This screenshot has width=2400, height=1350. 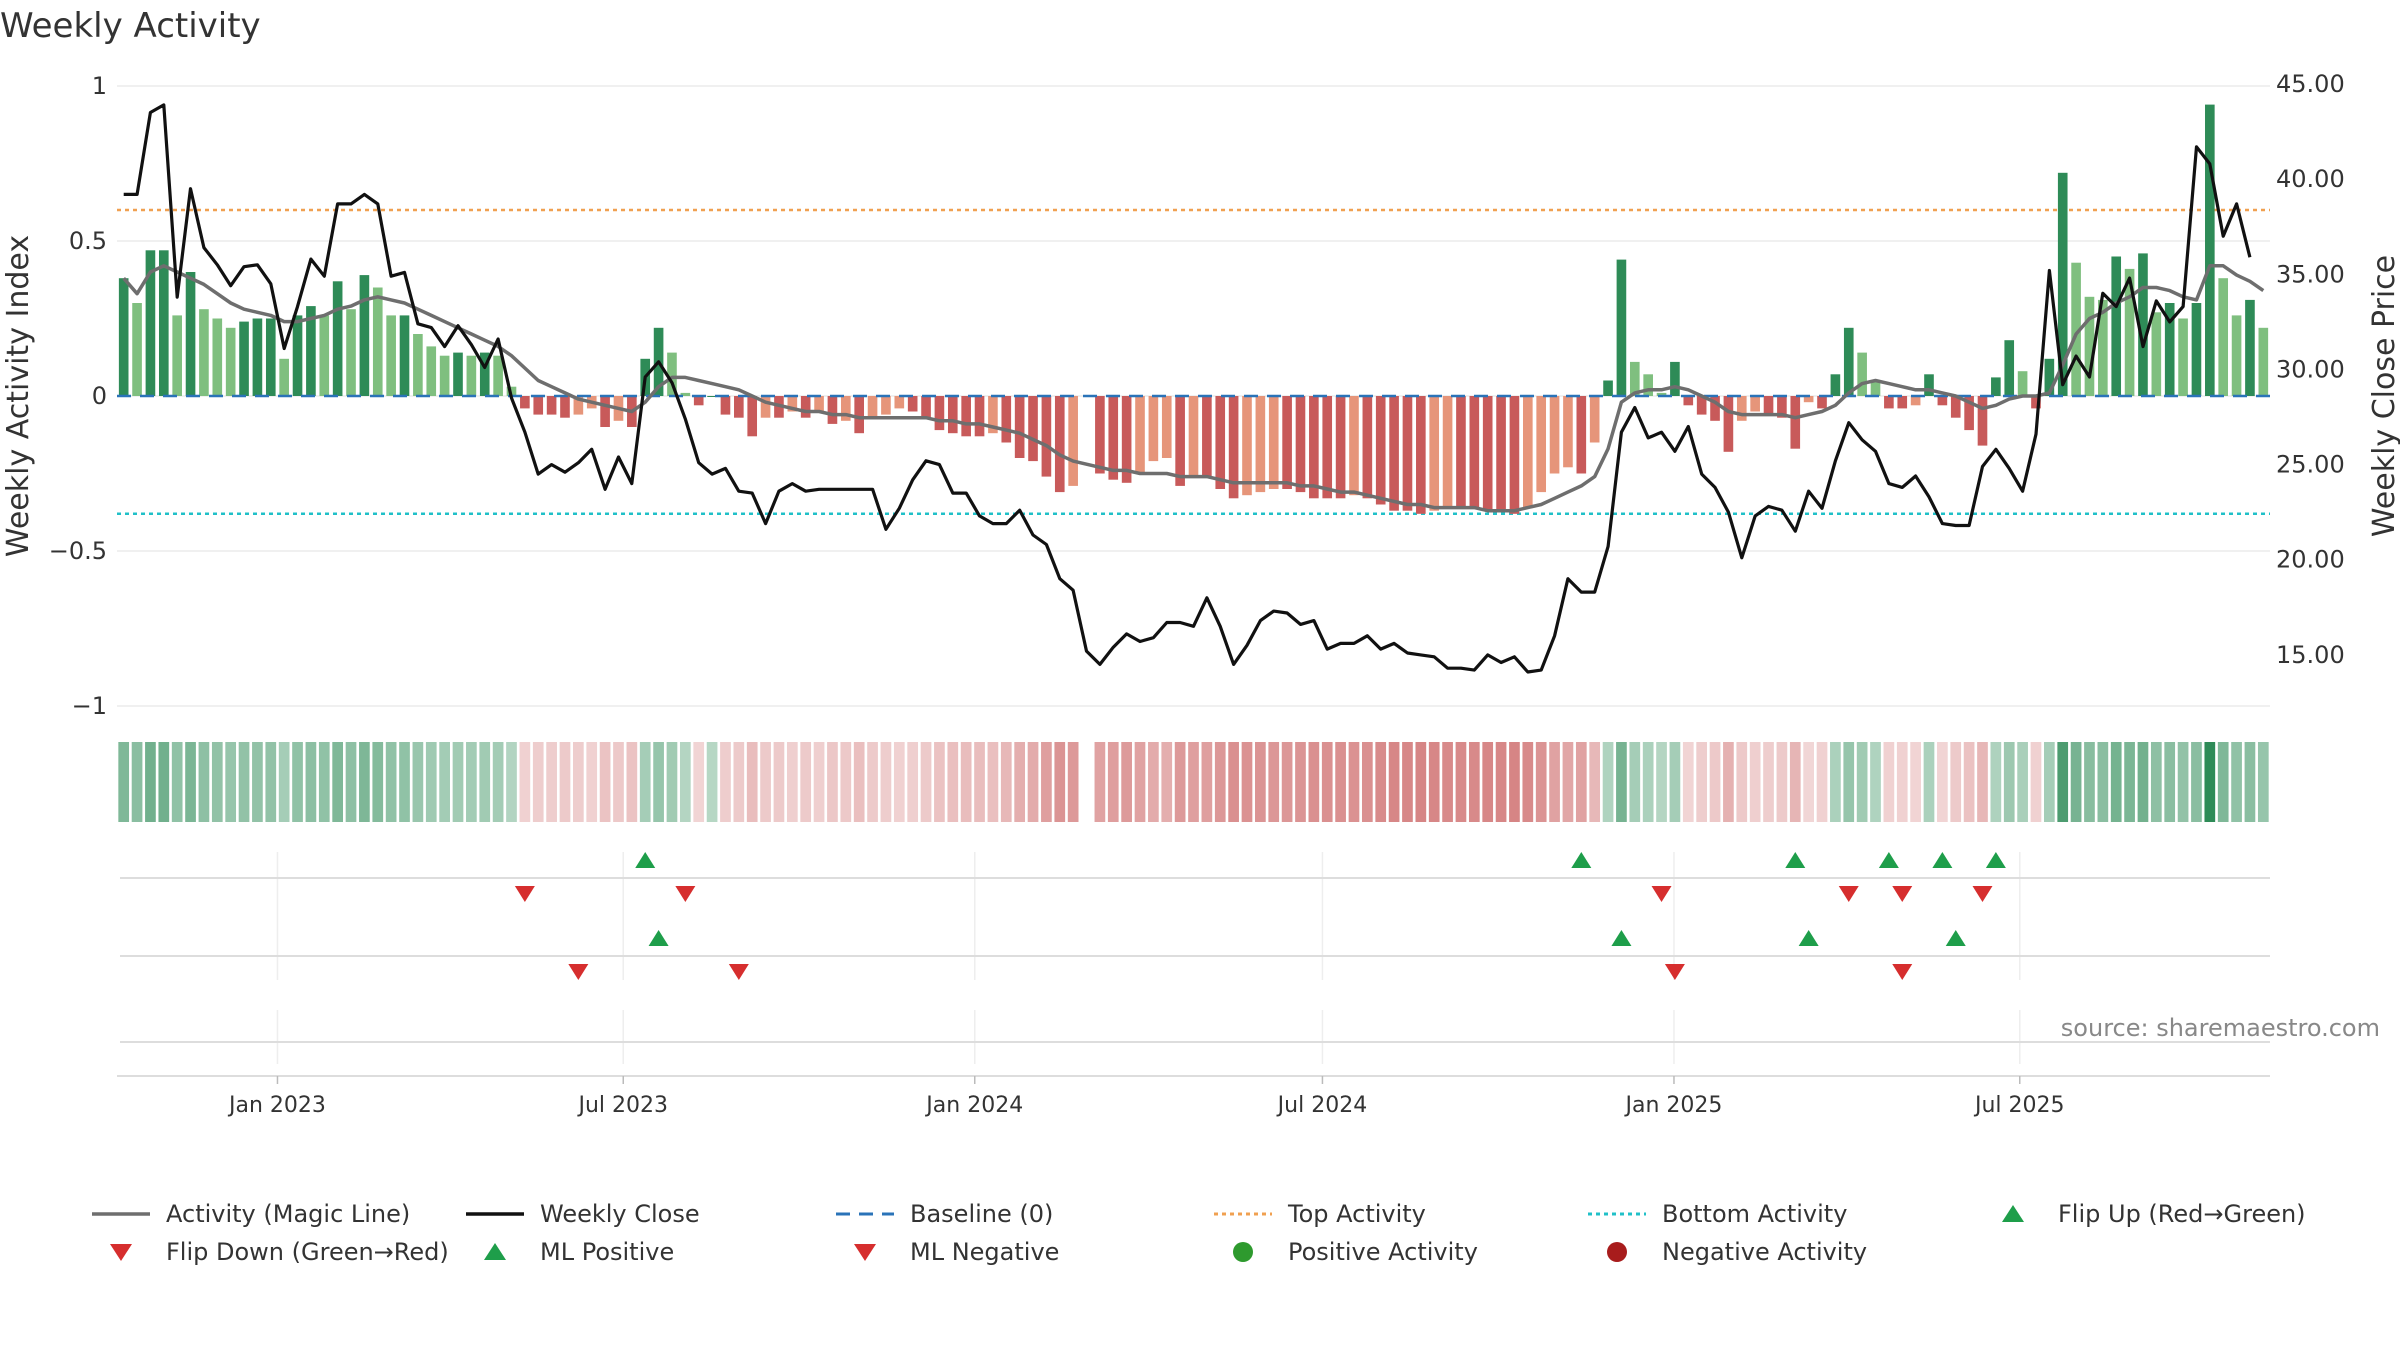 What do you see at coordinates (2310, 274) in the screenshot?
I see `y2-tick-label: 35.00` at bounding box center [2310, 274].